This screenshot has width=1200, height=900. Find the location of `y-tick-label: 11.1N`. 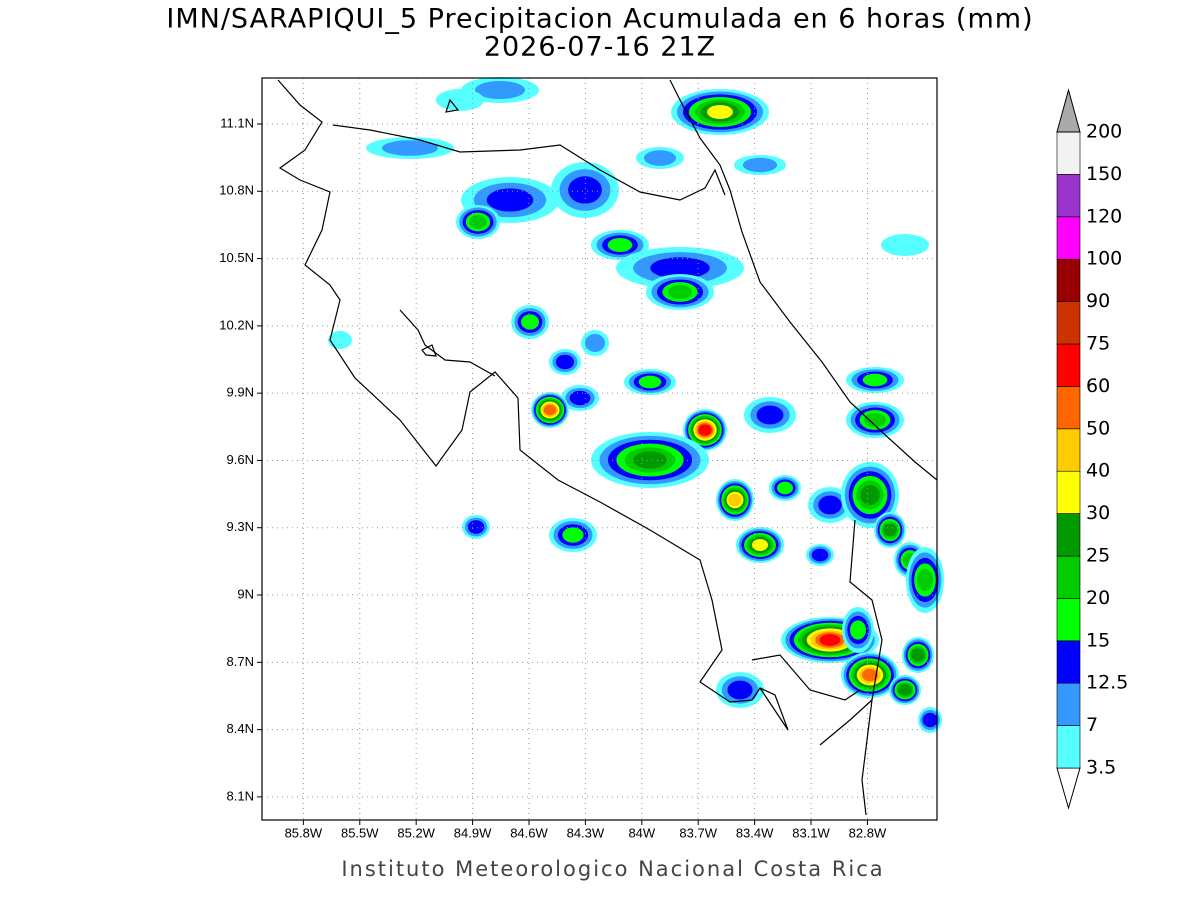

y-tick-label: 11.1N is located at coordinates (237, 122).